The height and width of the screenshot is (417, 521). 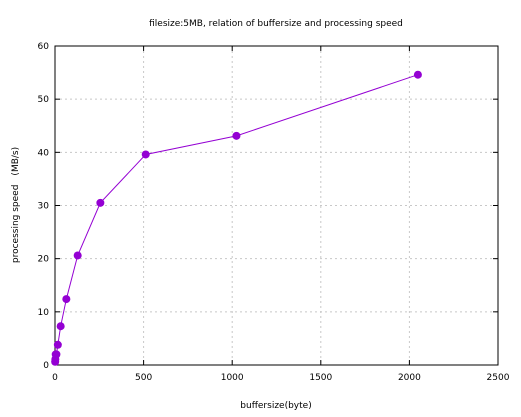 I want to click on x-tick-label: 2500, so click(x=498, y=378).